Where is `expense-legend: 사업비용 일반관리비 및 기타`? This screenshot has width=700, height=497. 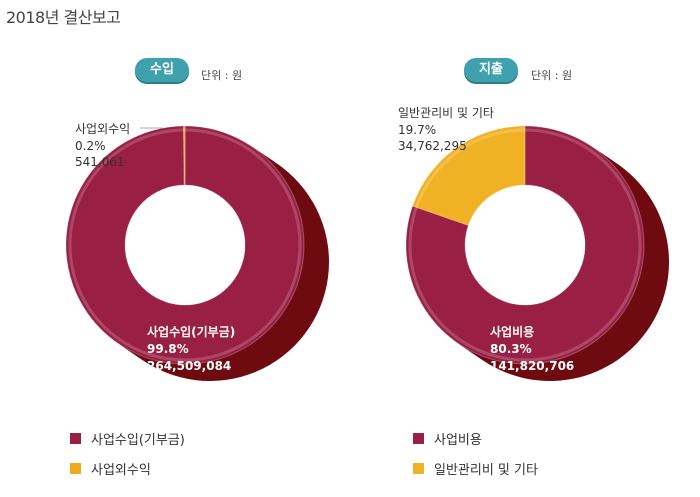
expense-legend: 사업비용 일반관리비 및 기타 is located at coordinates (475, 460).